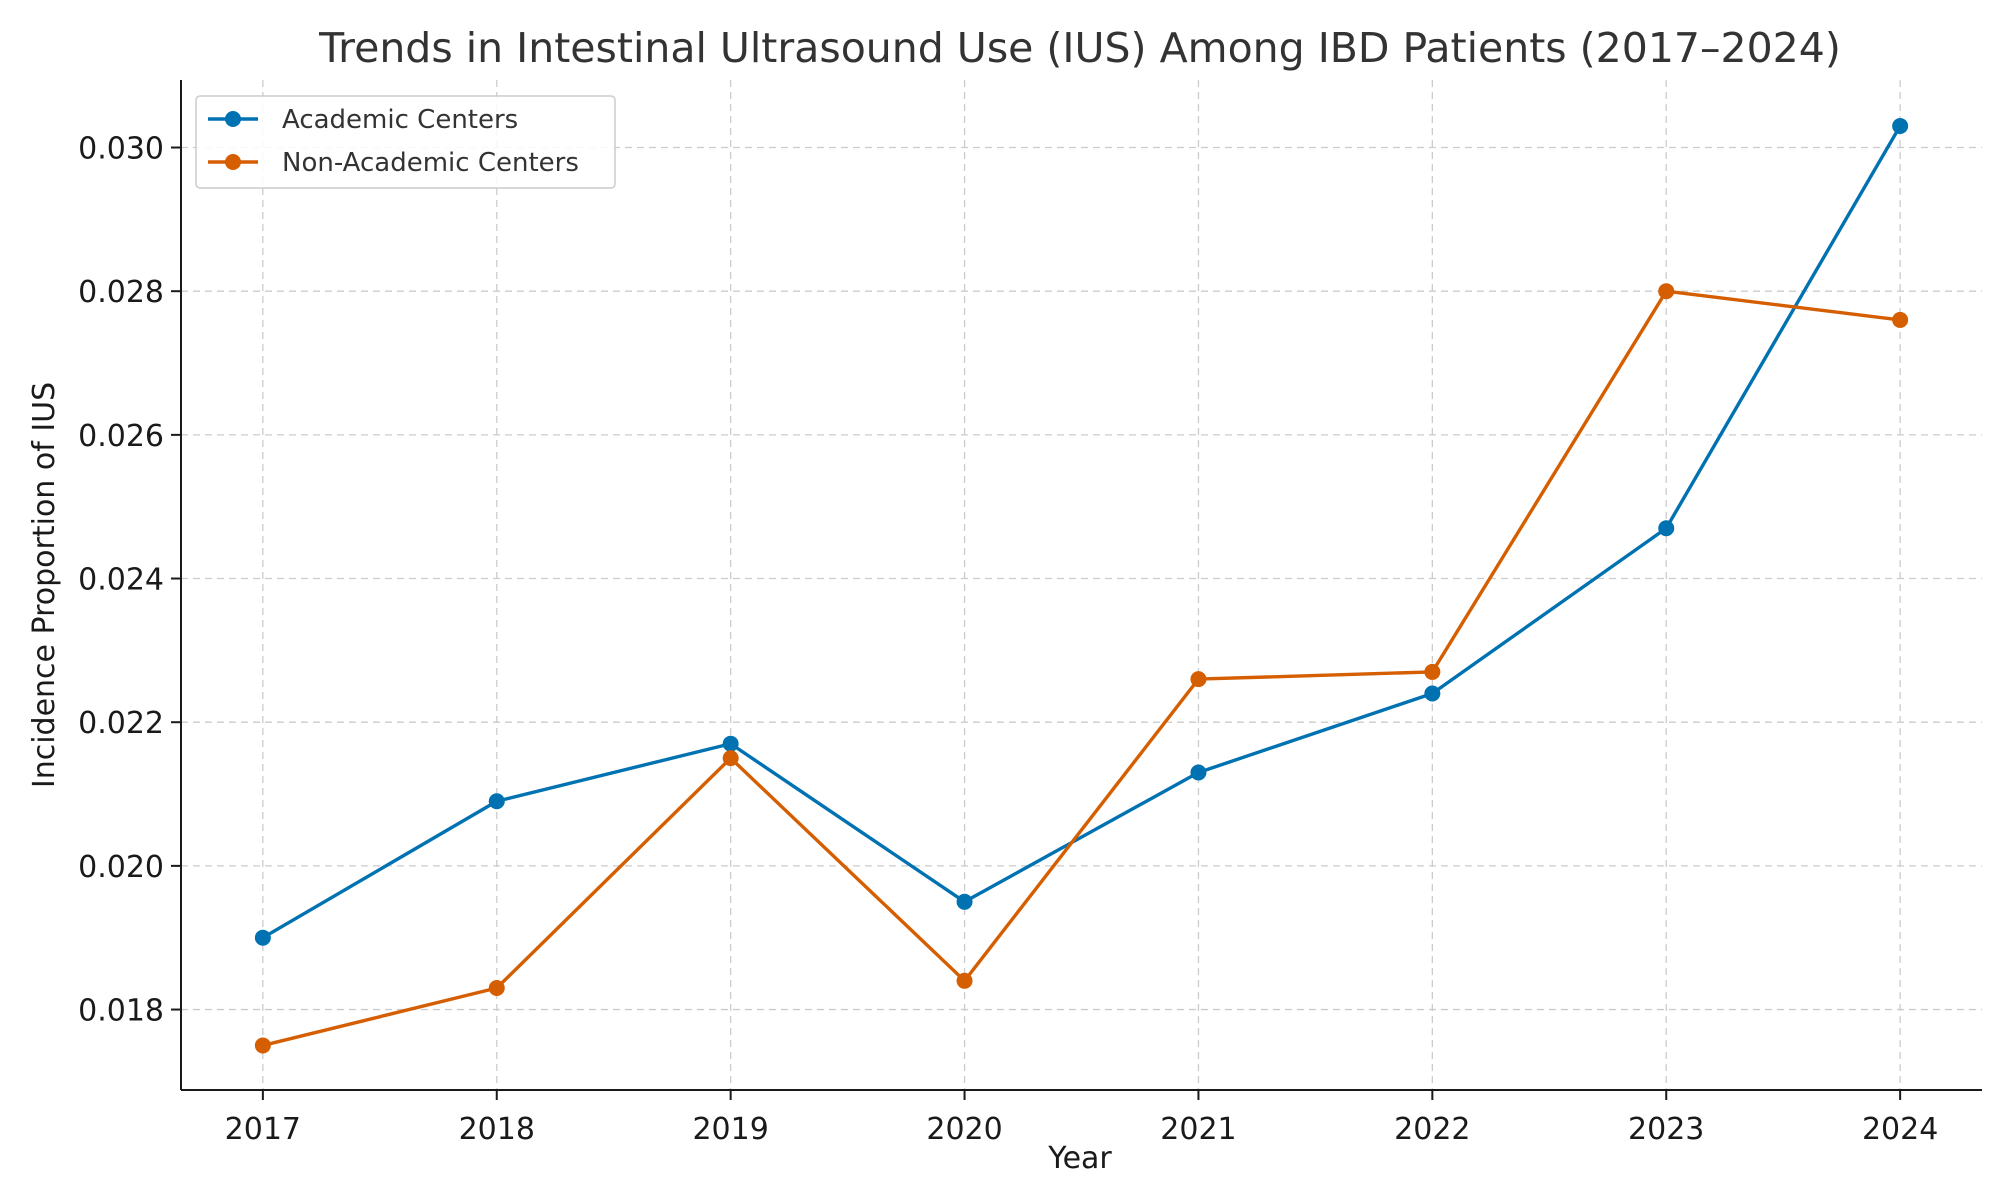 The image size is (2000, 1200). Describe the element at coordinates (263, 1129) in the screenshot. I see `x-tick-label: 2017` at that location.